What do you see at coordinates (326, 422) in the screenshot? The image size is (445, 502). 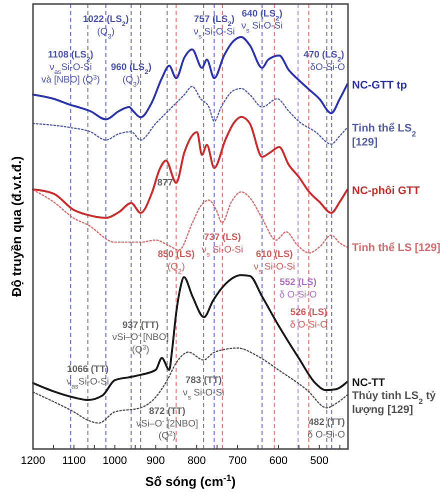 I see `annotation: 482 (TT)` at bounding box center [326, 422].